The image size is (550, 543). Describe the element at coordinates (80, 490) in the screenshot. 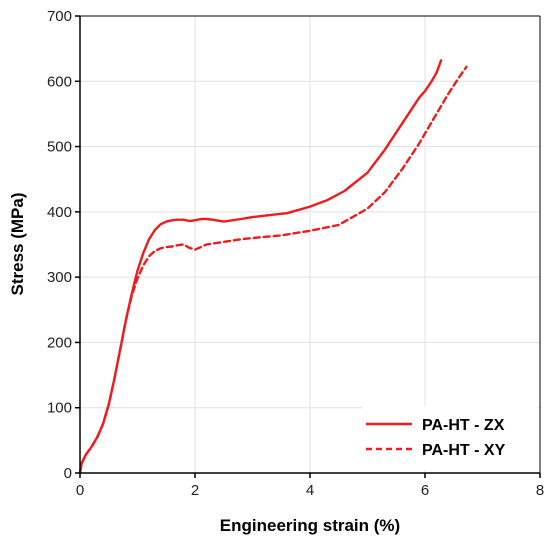

I see `x-tick-label-0: 0` at that location.